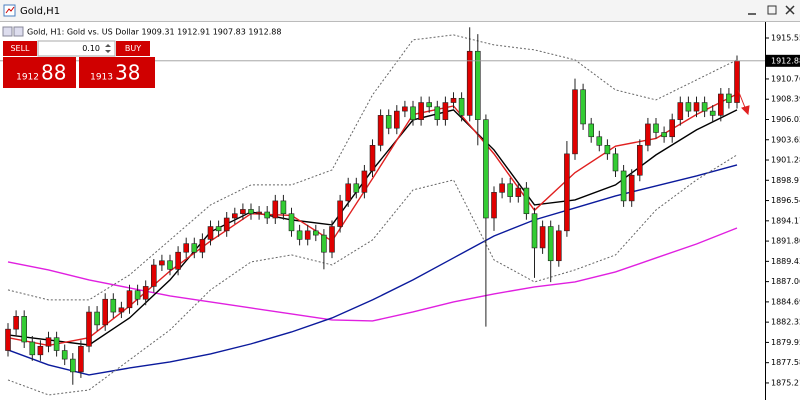 The image size is (800, 400). What do you see at coordinates (743, 102) in the screenshot?
I see `signal-arrow` at bounding box center [743, 102].